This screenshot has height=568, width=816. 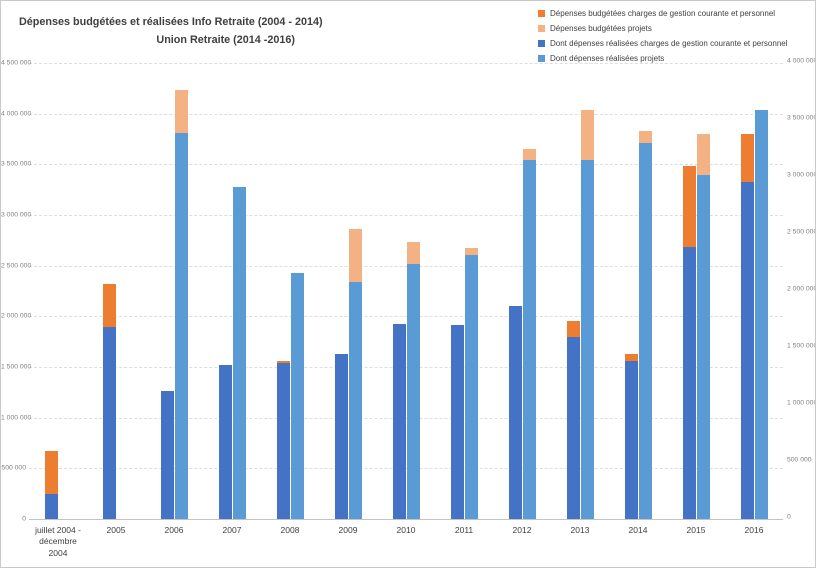 I want to click on bar-s3-projets-2014, so click(x=645, y=330).